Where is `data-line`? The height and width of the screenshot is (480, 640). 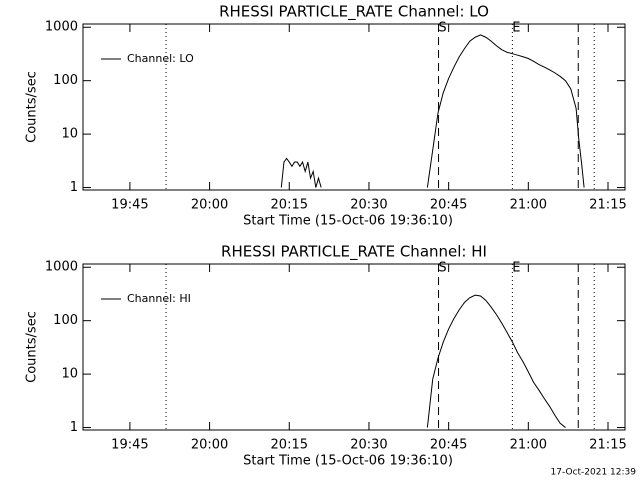
data-line is located at coordinates (496, 361).